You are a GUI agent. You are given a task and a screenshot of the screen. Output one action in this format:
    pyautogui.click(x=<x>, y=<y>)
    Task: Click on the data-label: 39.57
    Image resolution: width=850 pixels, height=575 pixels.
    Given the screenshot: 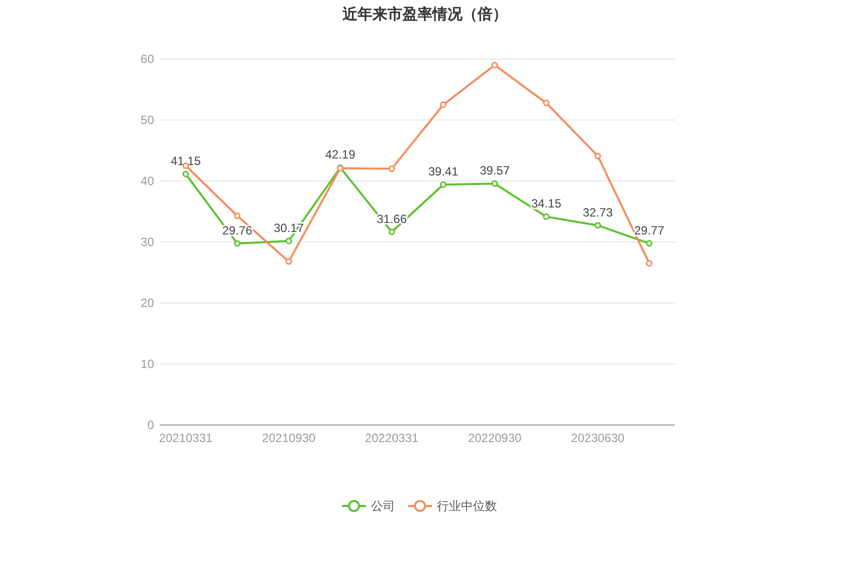 What is the action you would take?
    pyautogui.click(x=495, y=171)
    